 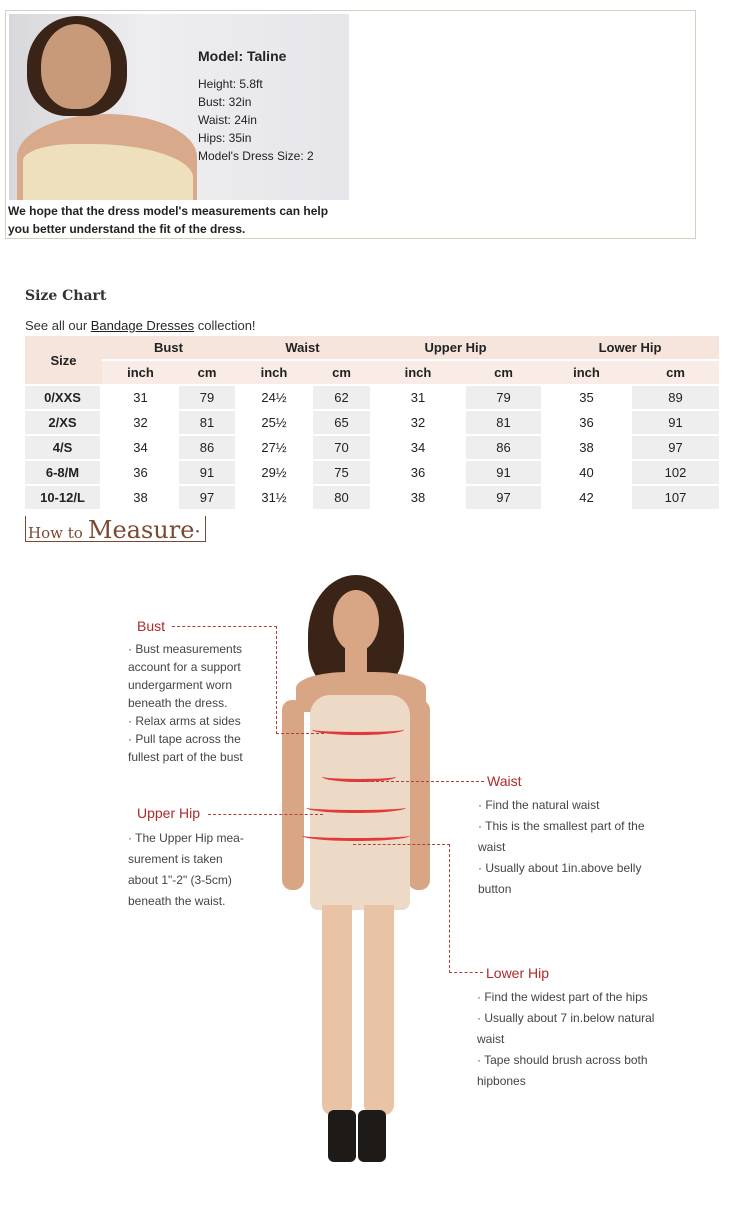 What do you see at coordinates (55, 533) in the screenshot?
I see `how-to-text: How to` at bounding box center [55, 533].